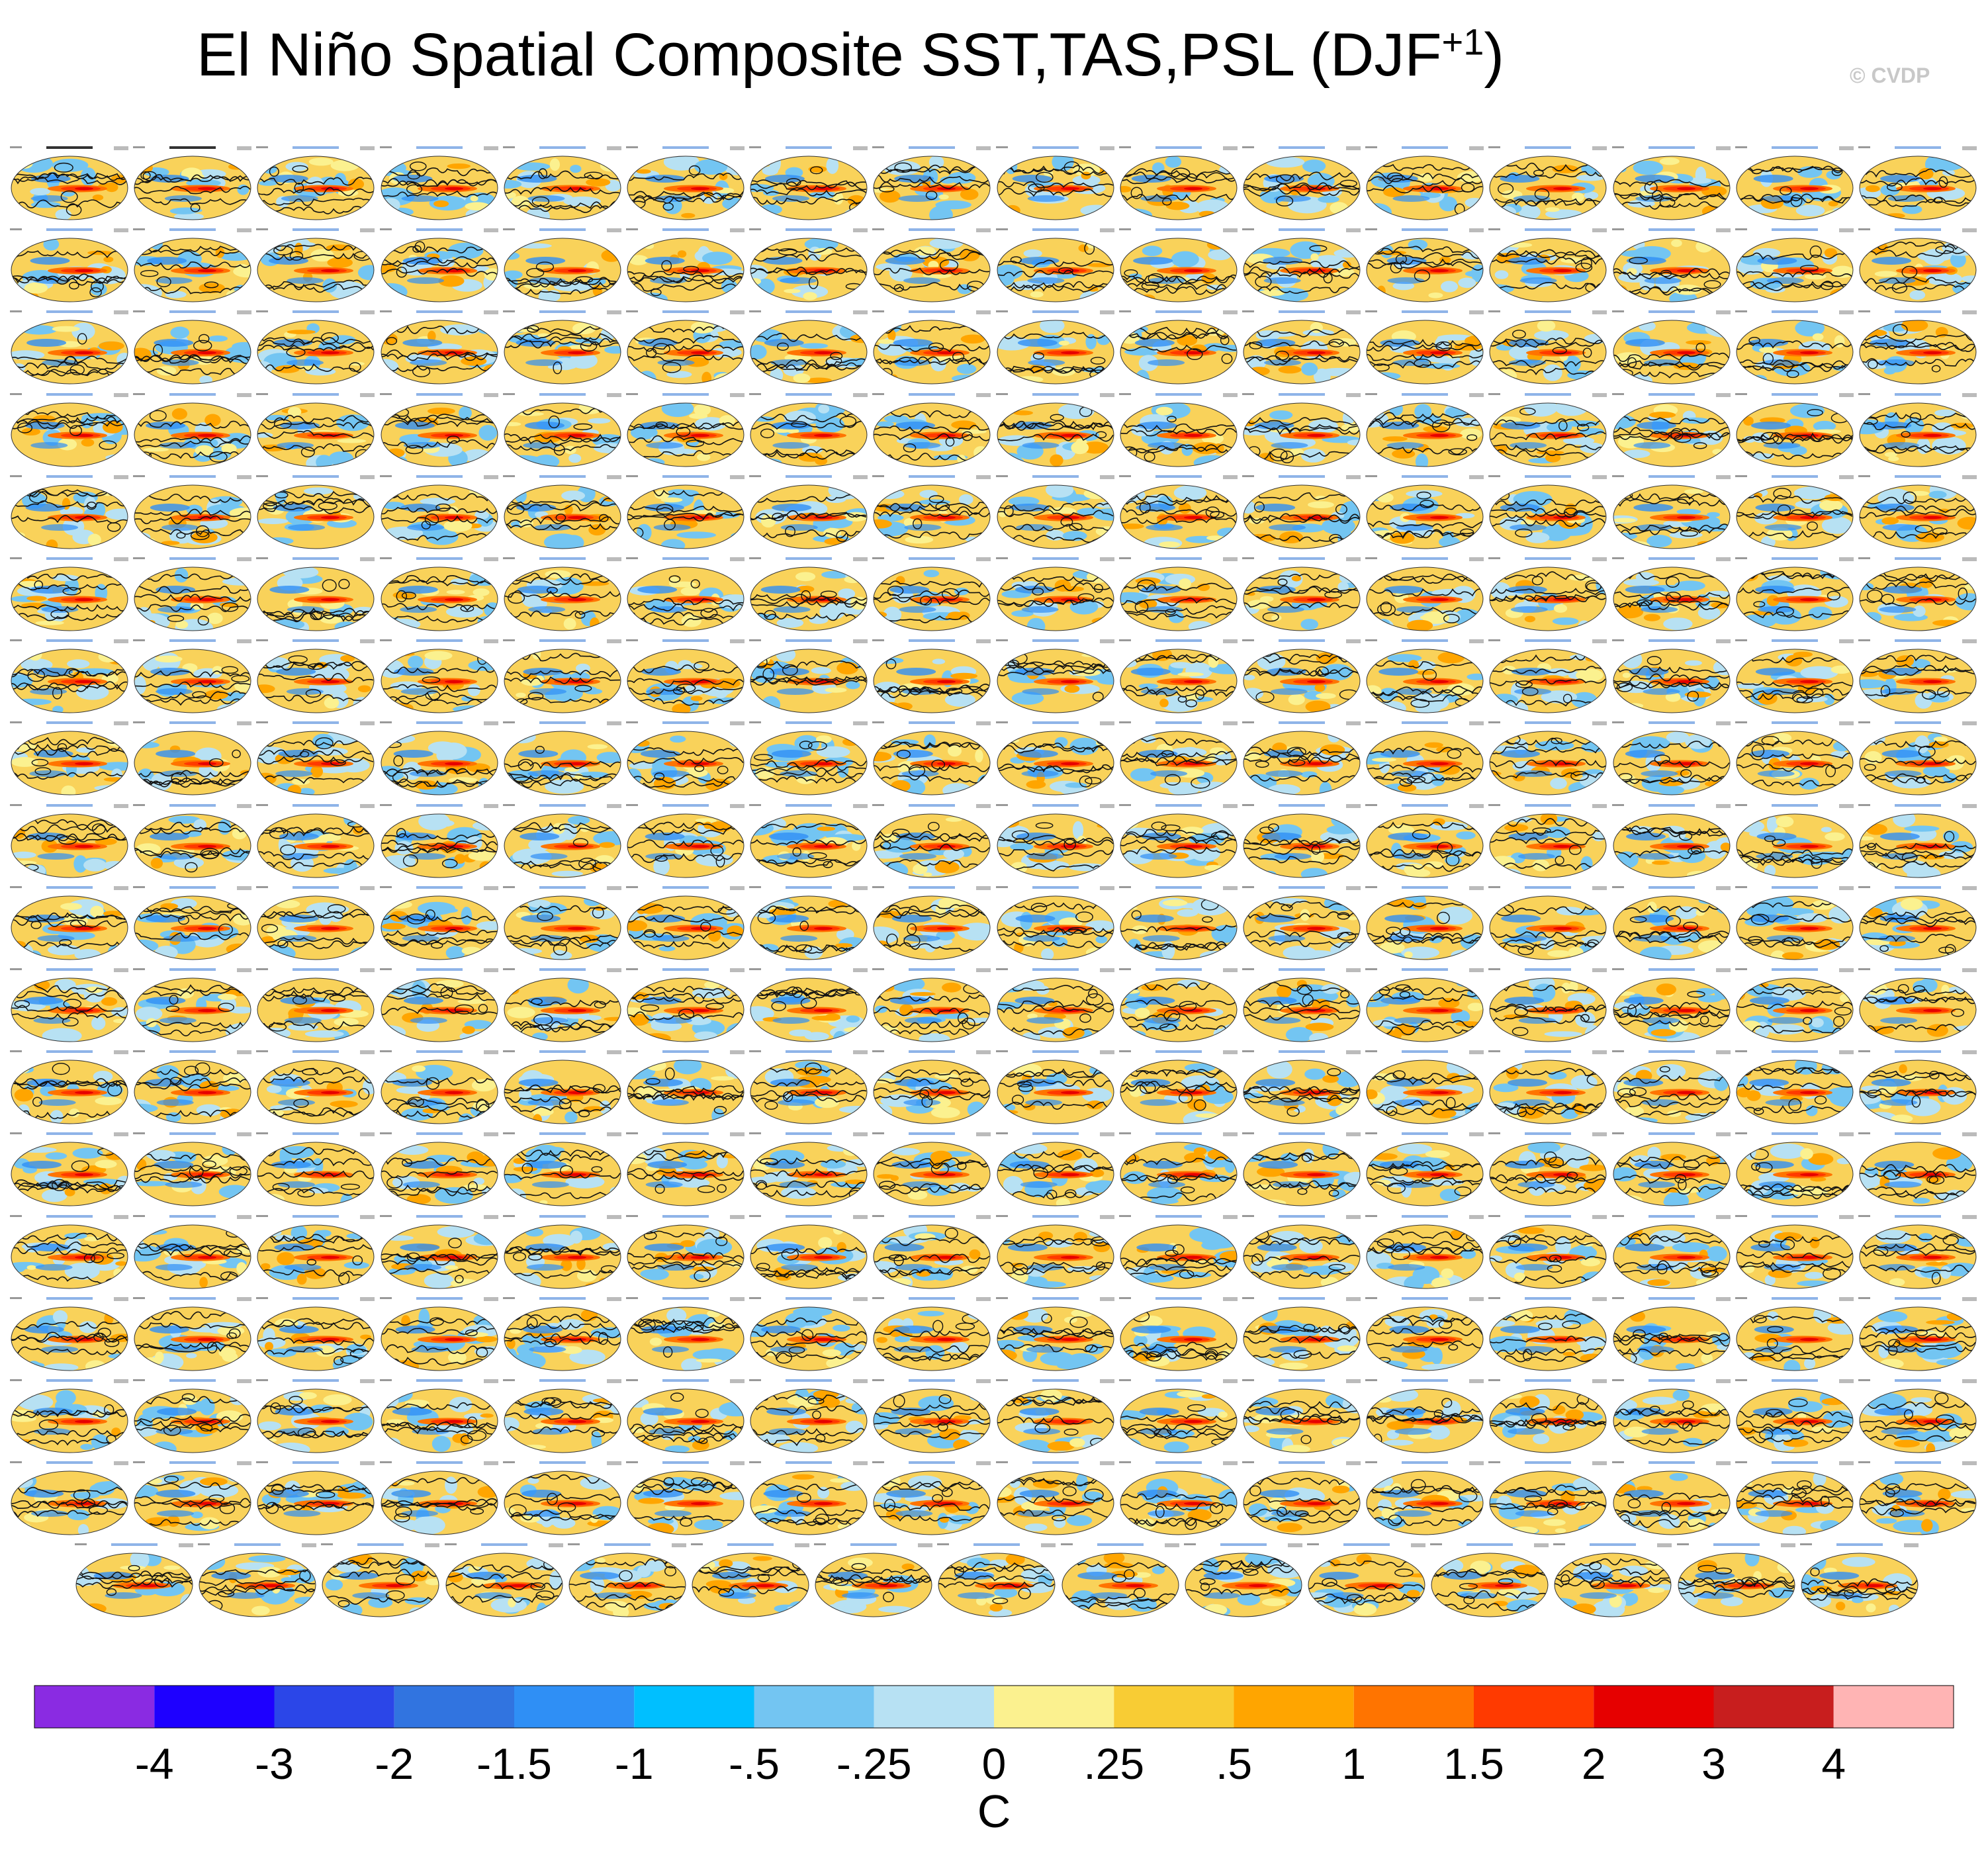  Describe the element at coordinates (994, 1764) in the screenshot. I see `colorbar-tick-label: 0` at that location.